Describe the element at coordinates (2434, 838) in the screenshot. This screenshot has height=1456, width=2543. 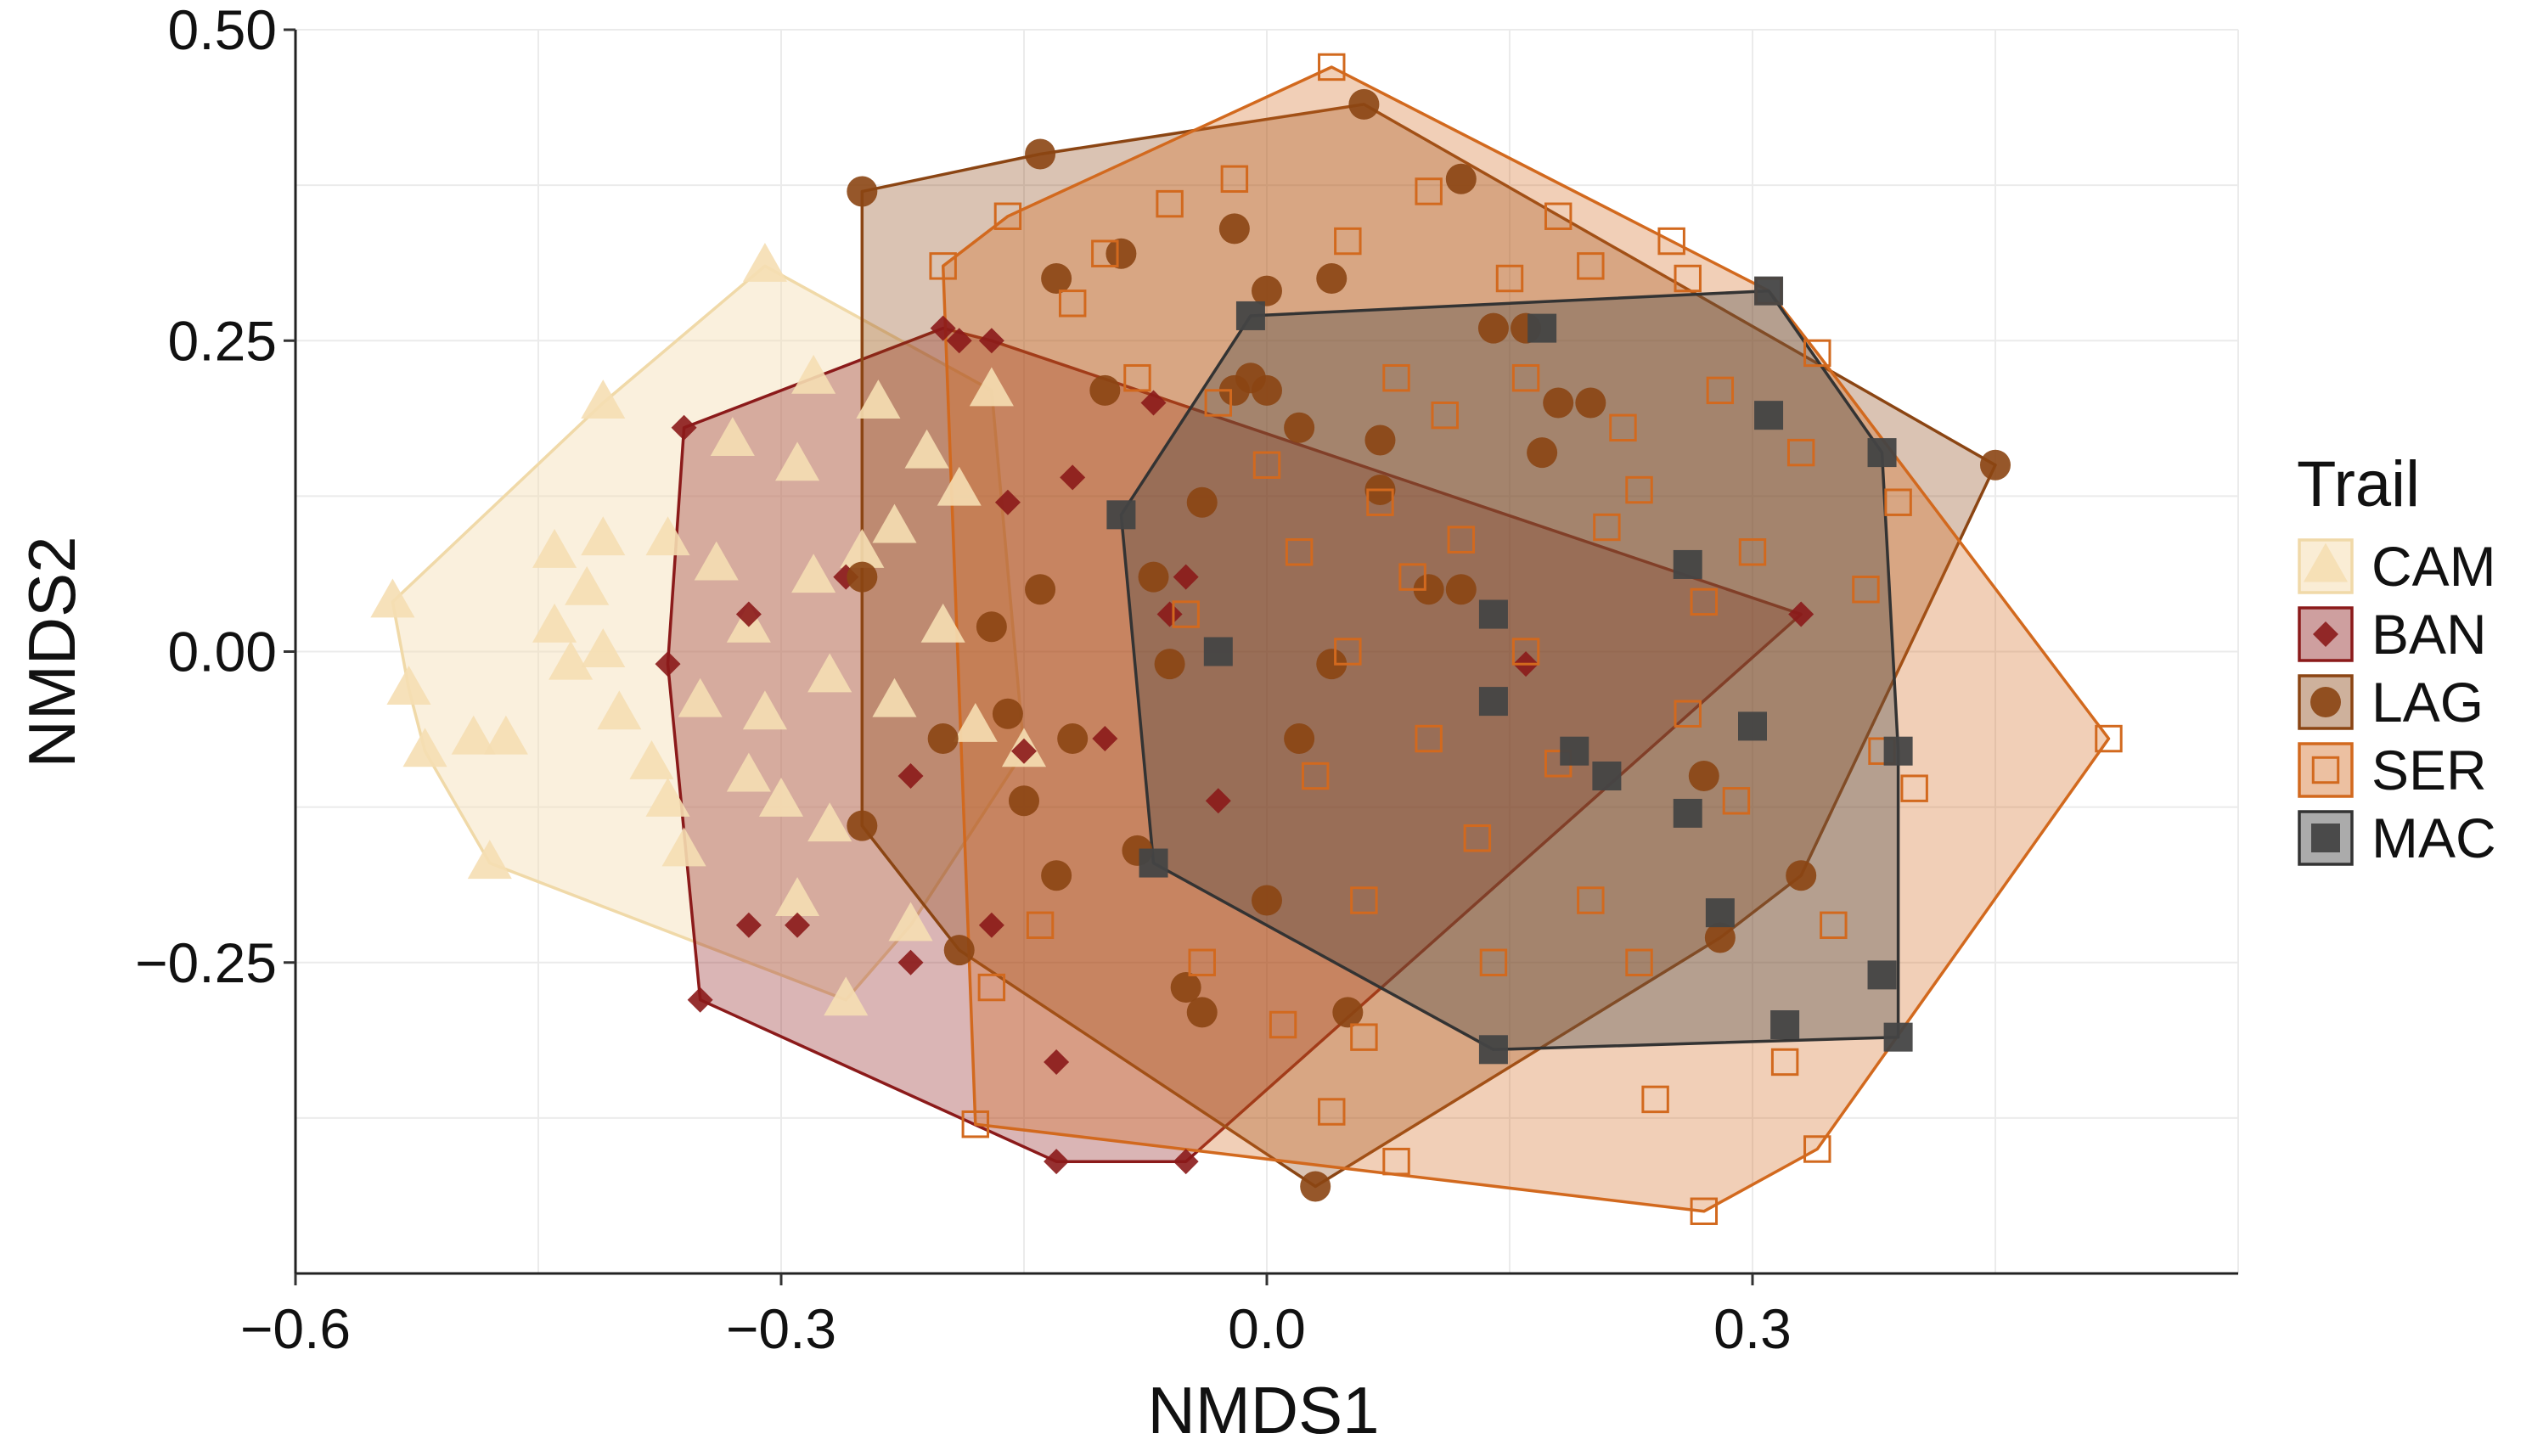
I see `legend-label-mac: MAC` at that location.